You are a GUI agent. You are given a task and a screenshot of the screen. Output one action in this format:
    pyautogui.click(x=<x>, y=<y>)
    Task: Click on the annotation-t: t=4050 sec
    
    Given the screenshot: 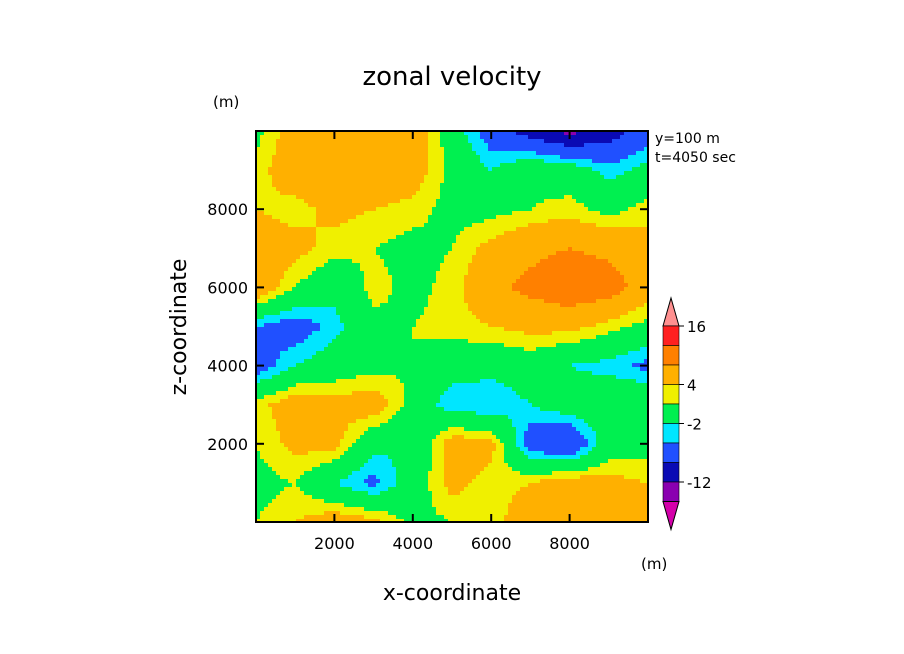 What is the action you would take?
    pyautogui.click(x=695, y=158)
    